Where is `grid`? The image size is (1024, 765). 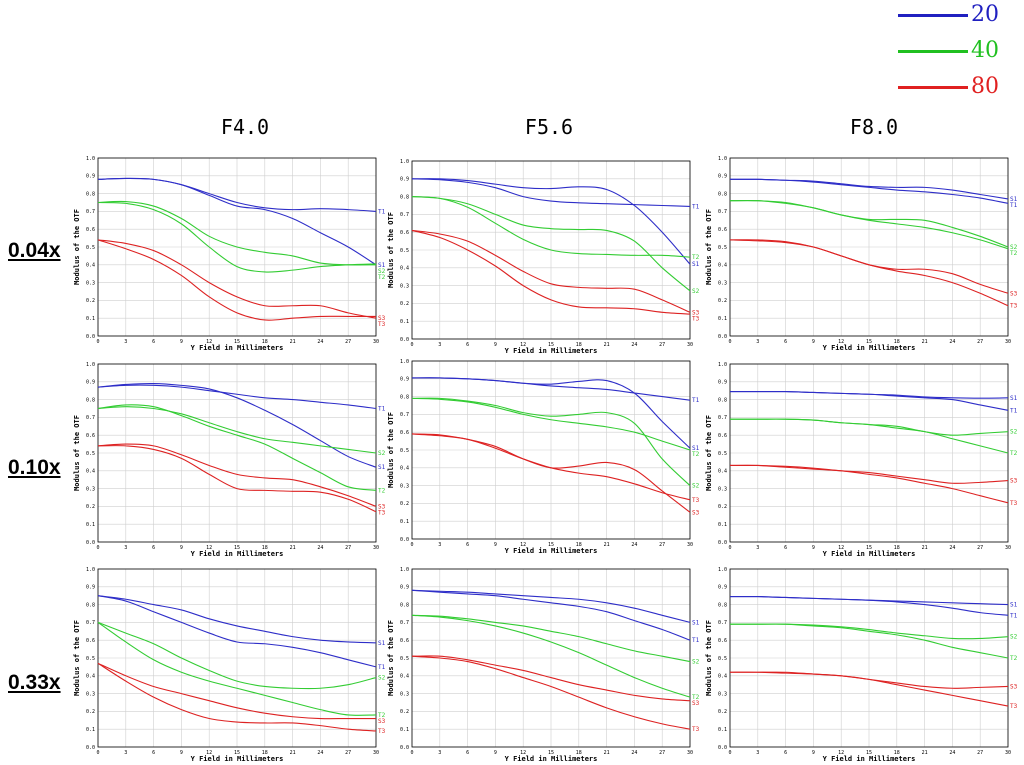
grid is located at coordinates (237, 658).